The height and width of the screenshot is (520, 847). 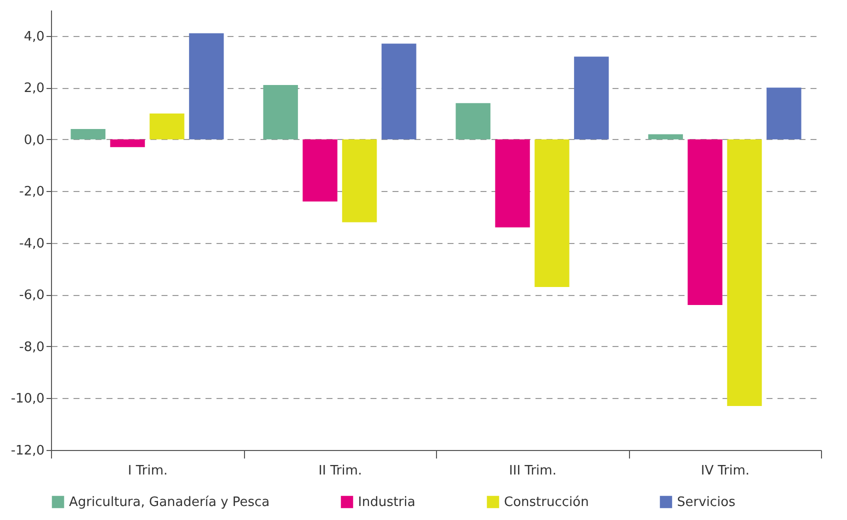 I want to click on y-tick-label: 4,0, so click(x=34, y=36).